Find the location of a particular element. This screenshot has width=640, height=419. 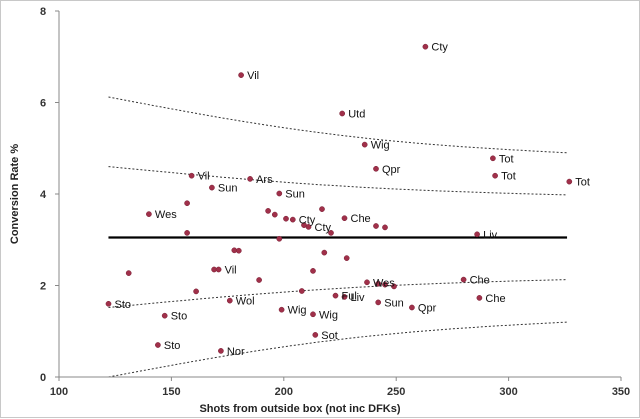

y-tick-label: 6 is located at coordinates (43, 104).